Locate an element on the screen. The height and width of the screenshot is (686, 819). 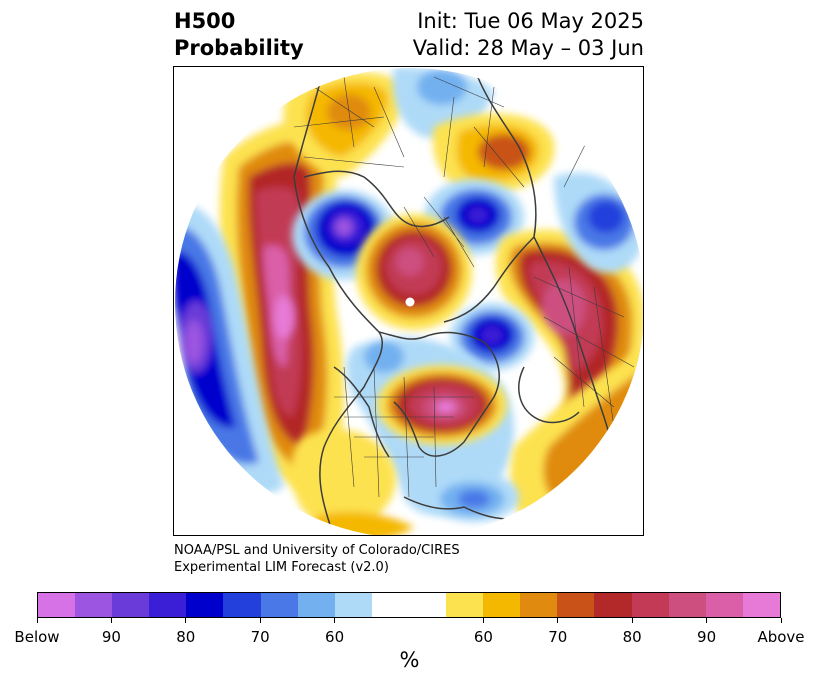
anomaly-above-center is located at coordinates (414, 272).